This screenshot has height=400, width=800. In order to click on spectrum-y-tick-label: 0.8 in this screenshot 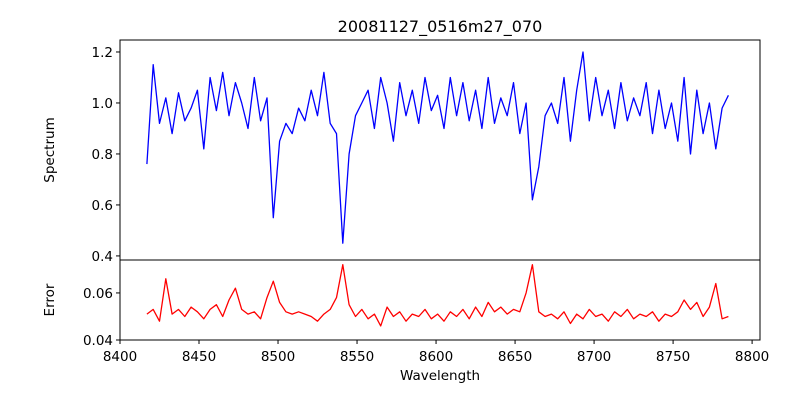, I will do `click(102, 155)`.